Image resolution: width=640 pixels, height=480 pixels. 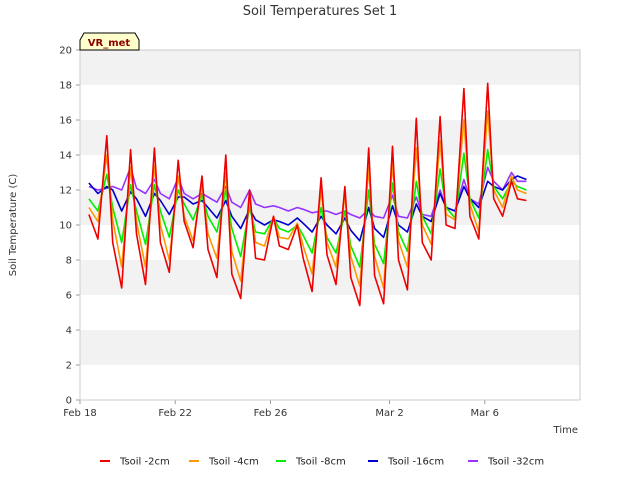 I want to click on legend-label: Tsoil -2cm, so click(x=144, y=462).